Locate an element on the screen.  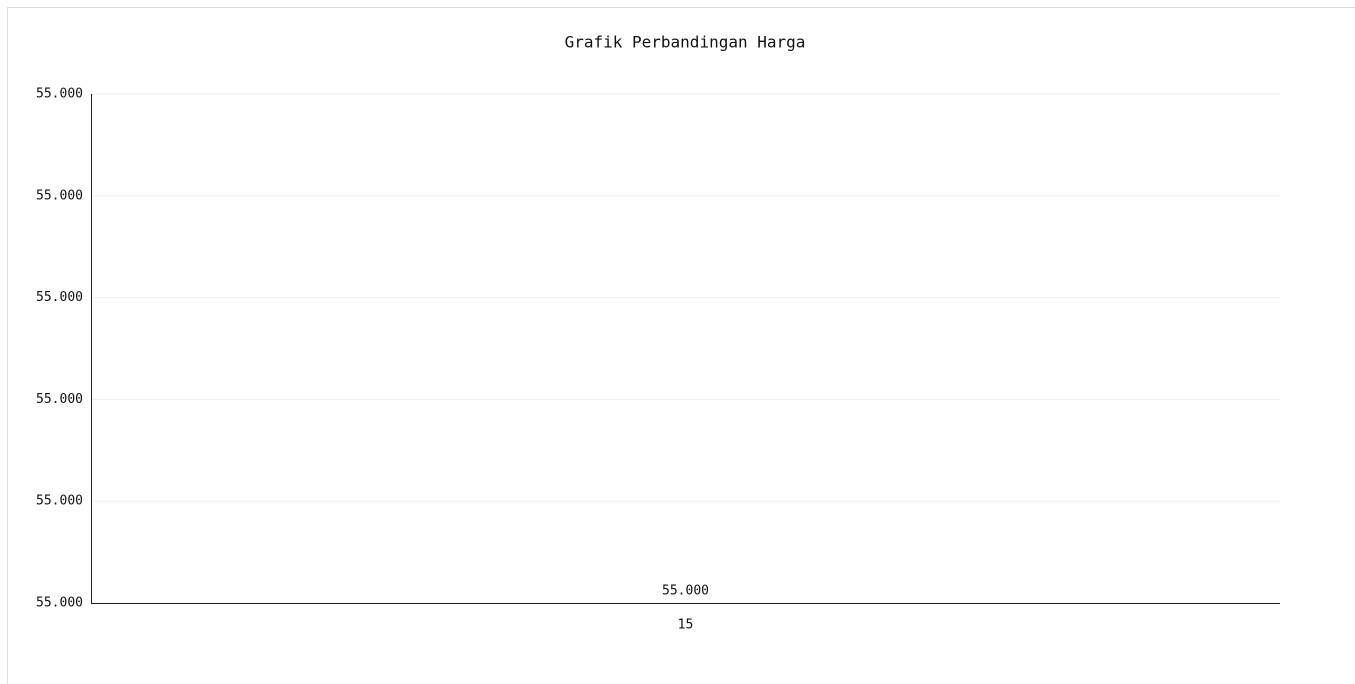
chart-title: Grafik Perbandingan Harga is located at coordinates (685, 42).